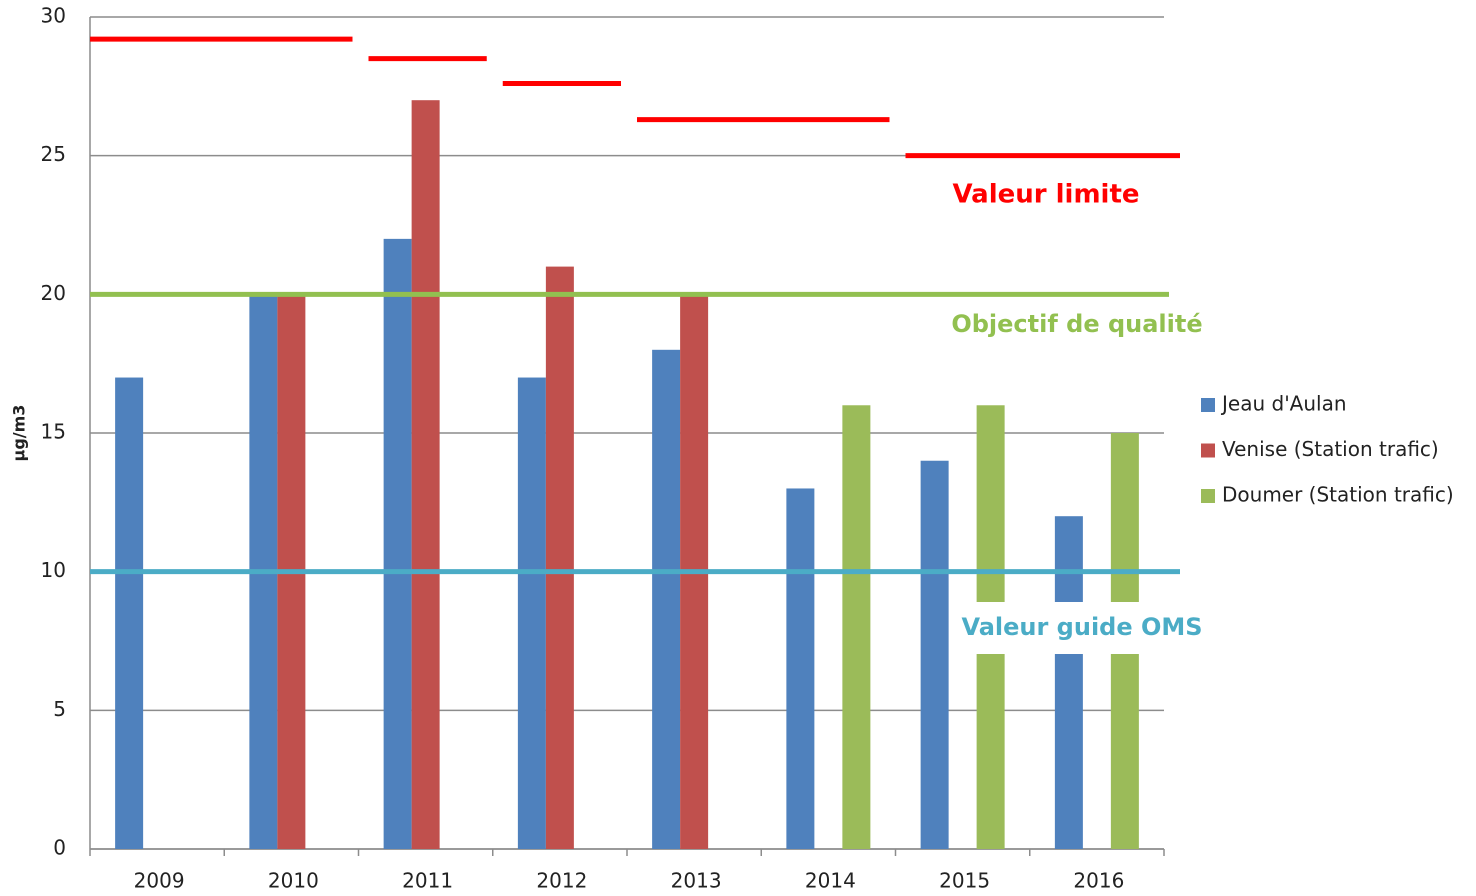 The height and width of the screenshot is (896, 1476). Describe the element at coordinates (696, 881) in the screenshot. I see `x-tick-label: 2013` at that location.